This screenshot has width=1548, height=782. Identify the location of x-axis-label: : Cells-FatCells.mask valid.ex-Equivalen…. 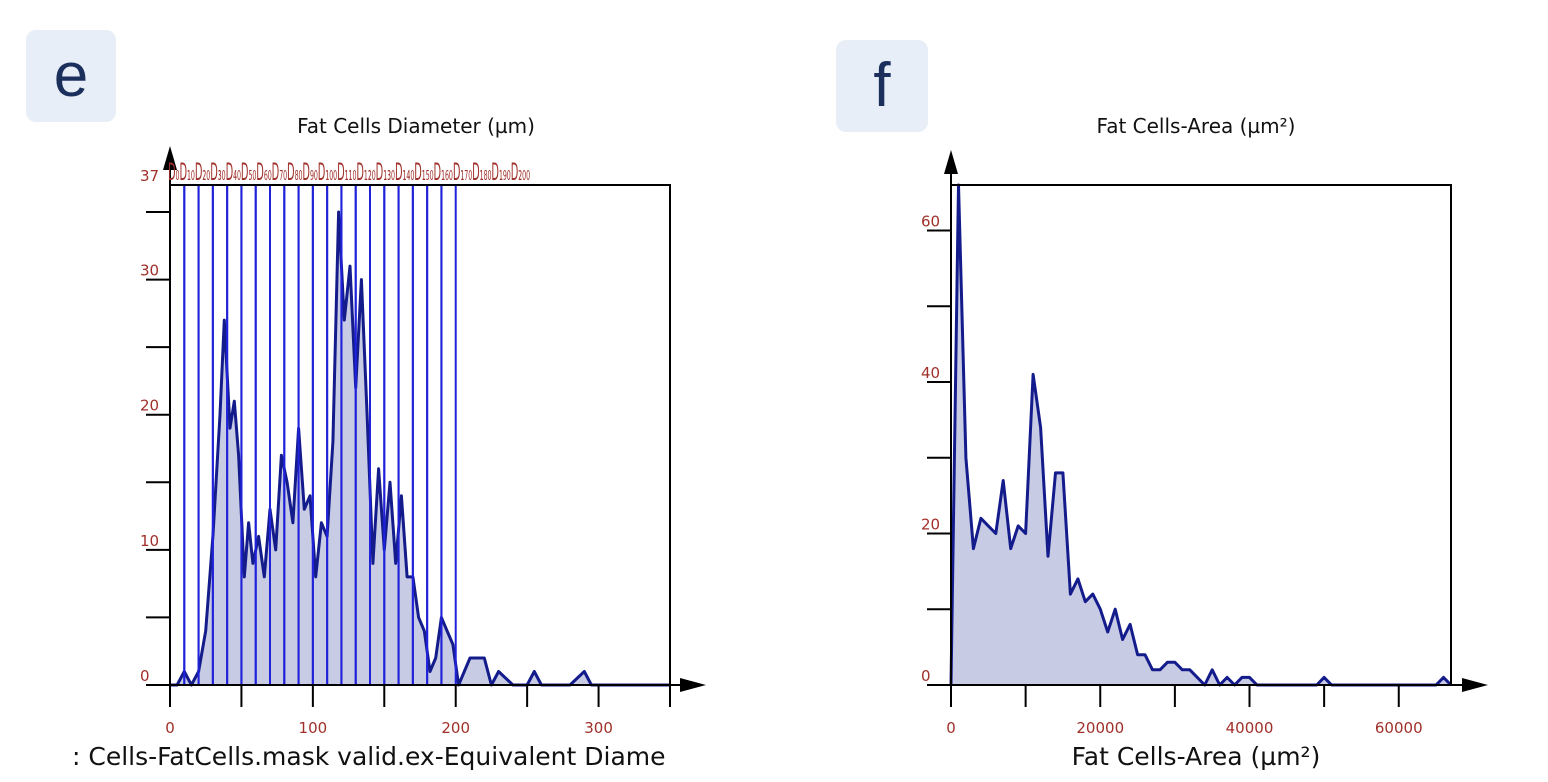
(369, 756).